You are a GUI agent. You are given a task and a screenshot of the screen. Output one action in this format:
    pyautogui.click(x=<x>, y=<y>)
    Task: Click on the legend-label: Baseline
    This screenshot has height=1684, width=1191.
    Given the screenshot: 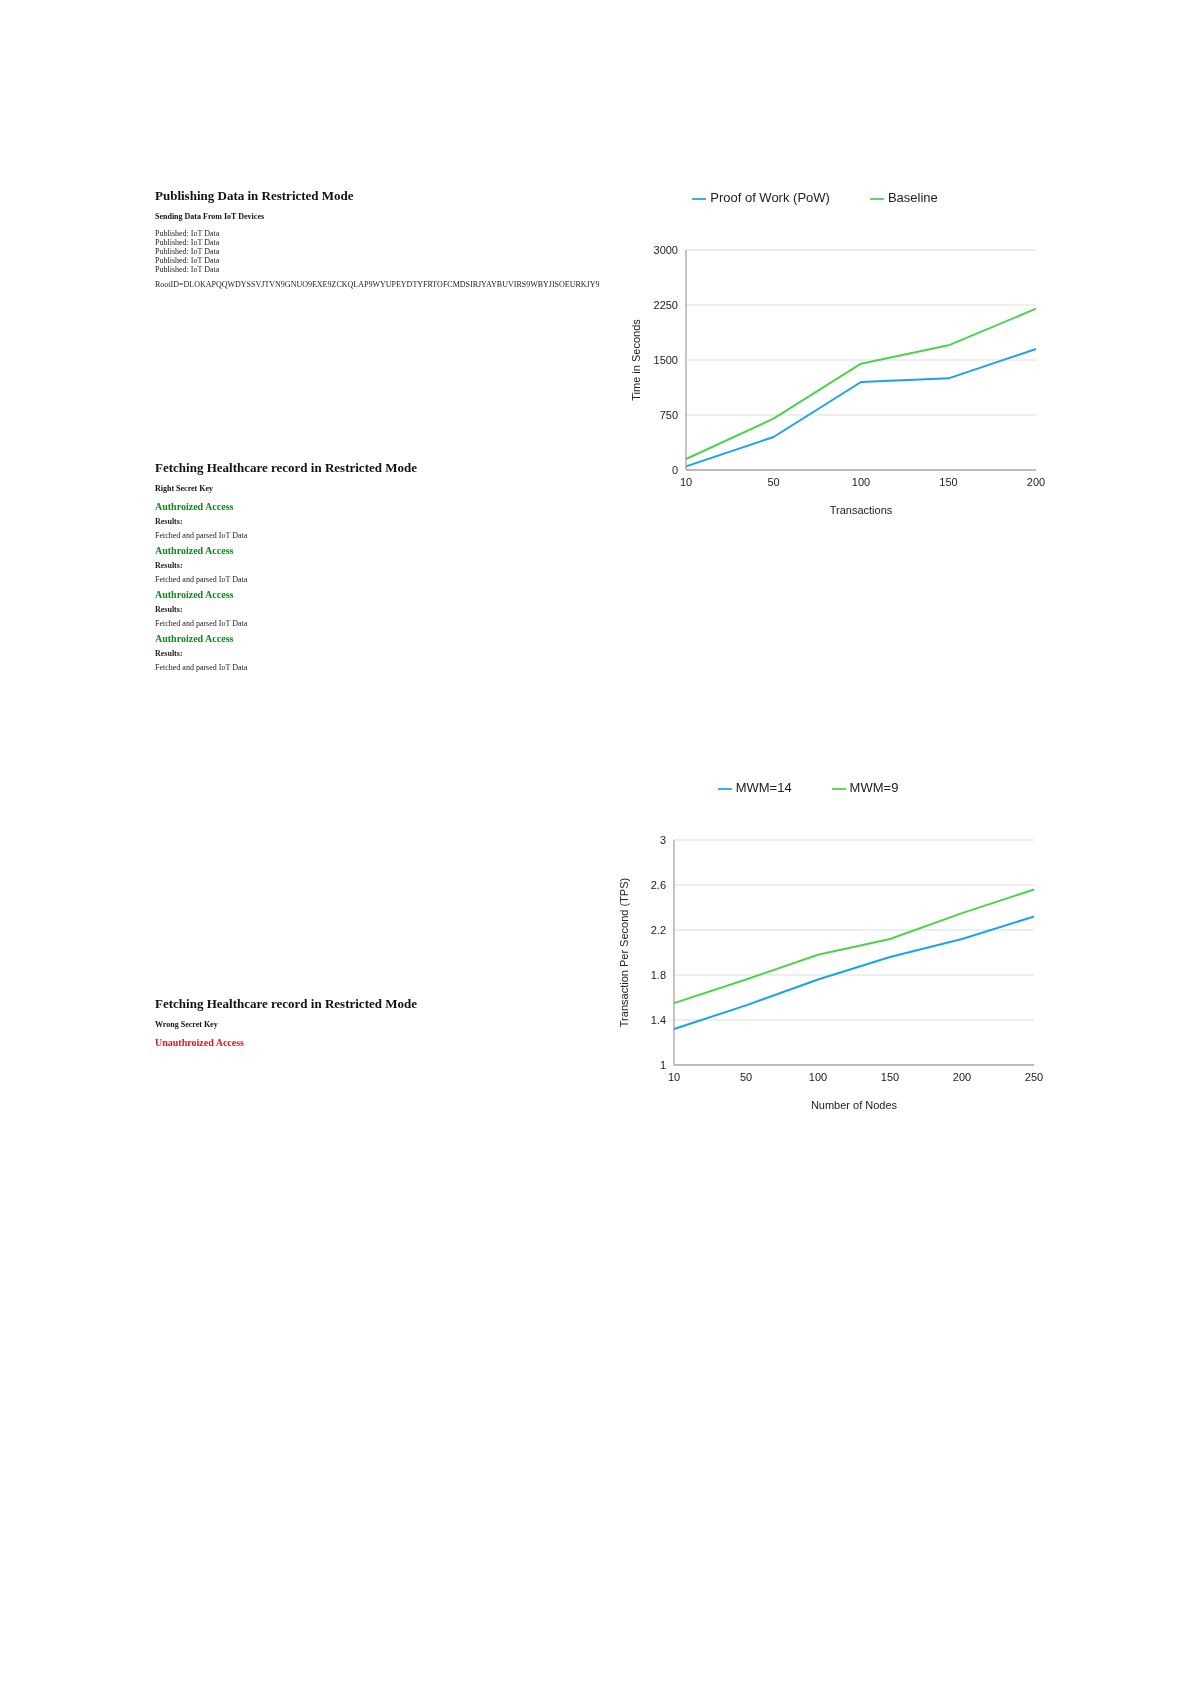 What is the action you would take?
    pyautogui.click(x=912, y=197)
    